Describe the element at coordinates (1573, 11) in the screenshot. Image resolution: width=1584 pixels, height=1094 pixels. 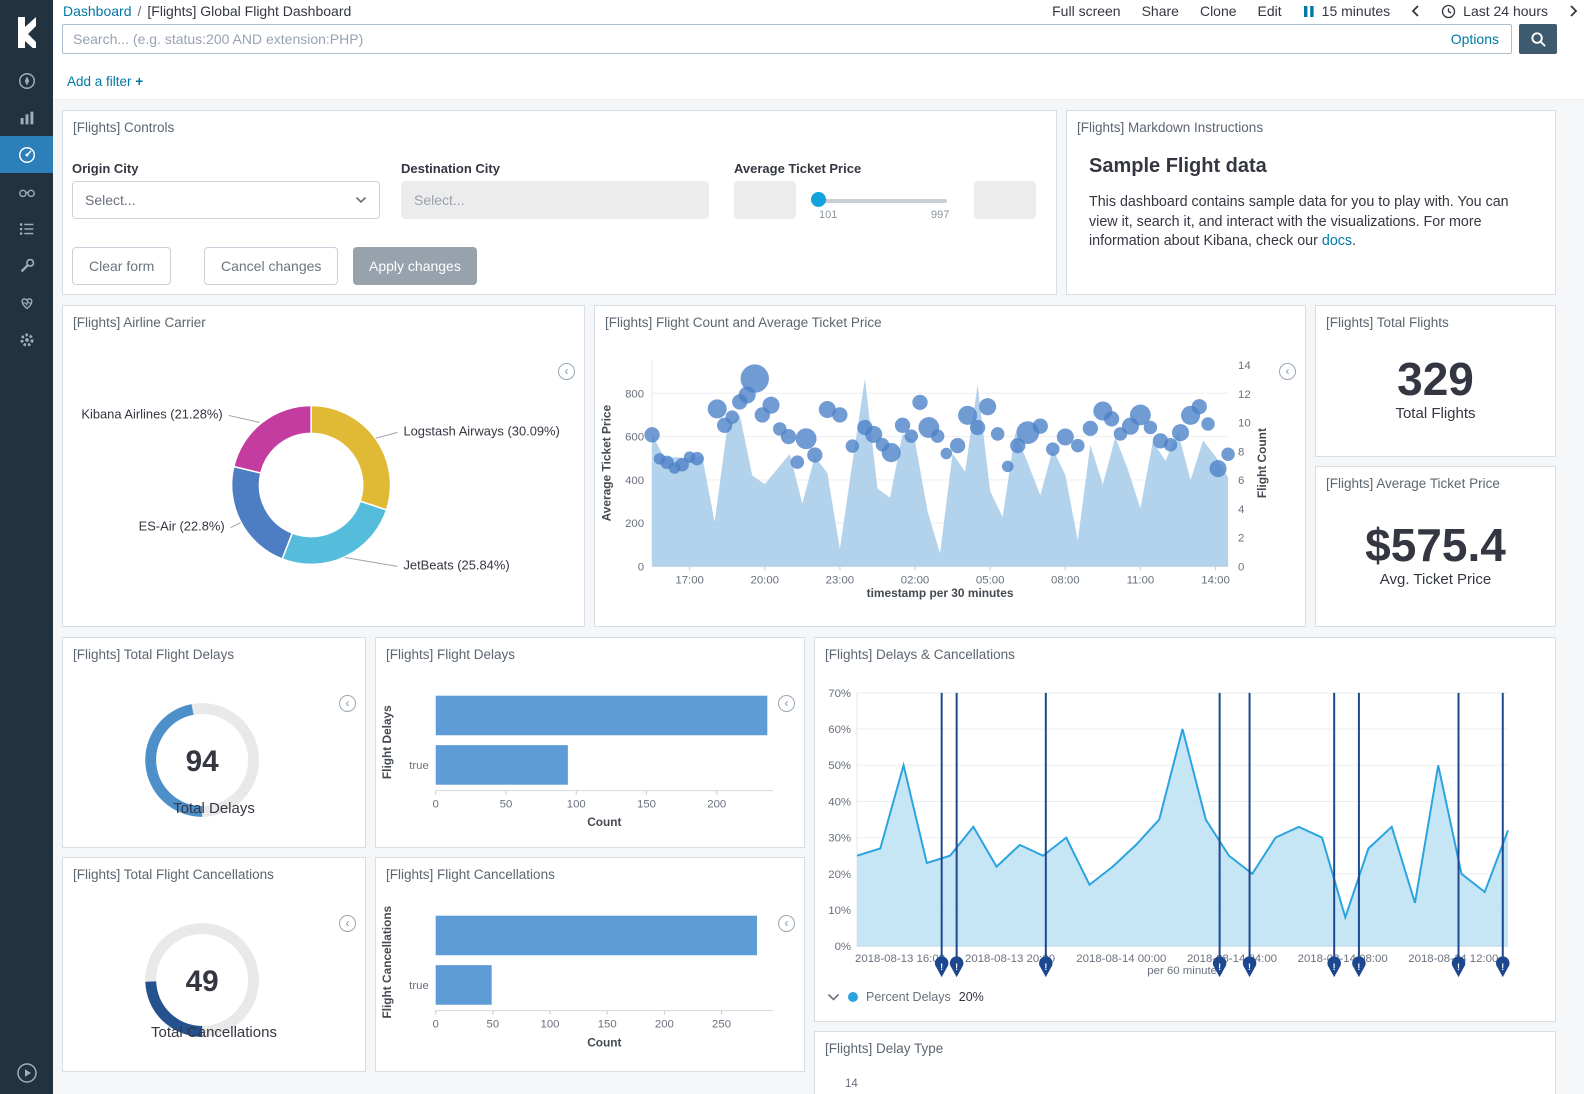
I see `next-time-chevron-icon` at that location.